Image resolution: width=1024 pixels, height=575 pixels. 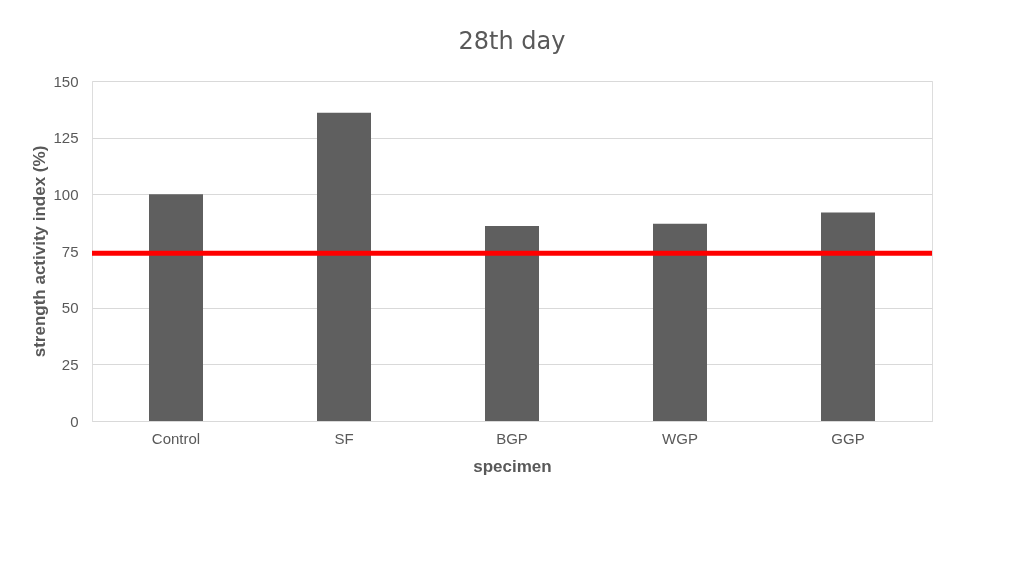 What do you see at coordinates (70, 364) in the screenshot?
I see `y-tick-label: 25` at bounding box center [70, 364].